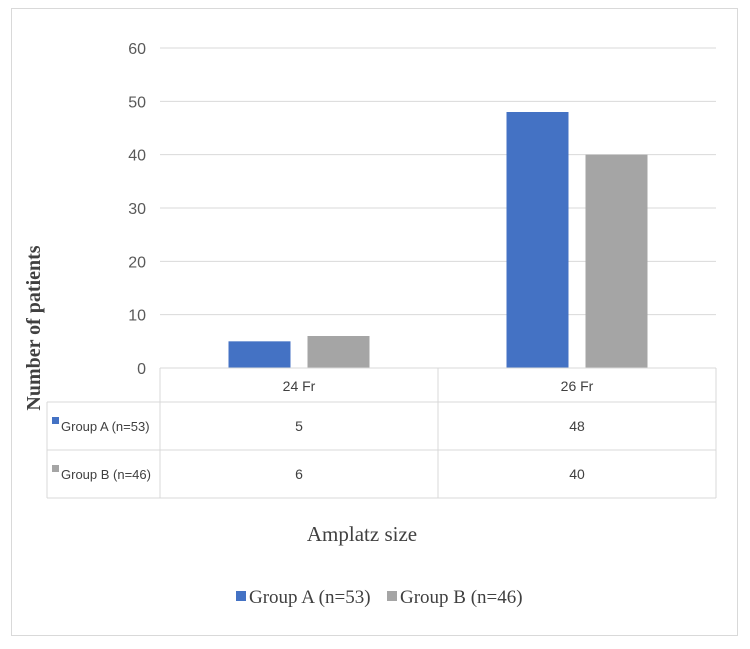 The height and width of the screenshot is (649, 750). Describe the element at coordinates (137, 156) in the screenshot. I see `y-tick-label: 40` at that location.